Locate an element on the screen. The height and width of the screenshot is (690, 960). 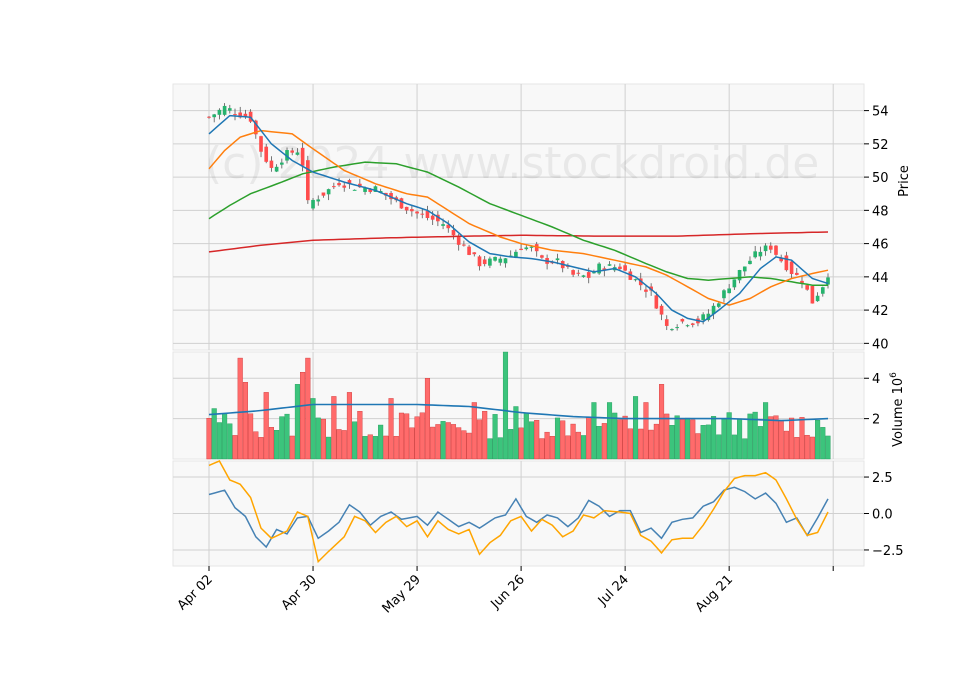
volume-axis-label-text: Volume 10 is located at coordinates (898, 412).